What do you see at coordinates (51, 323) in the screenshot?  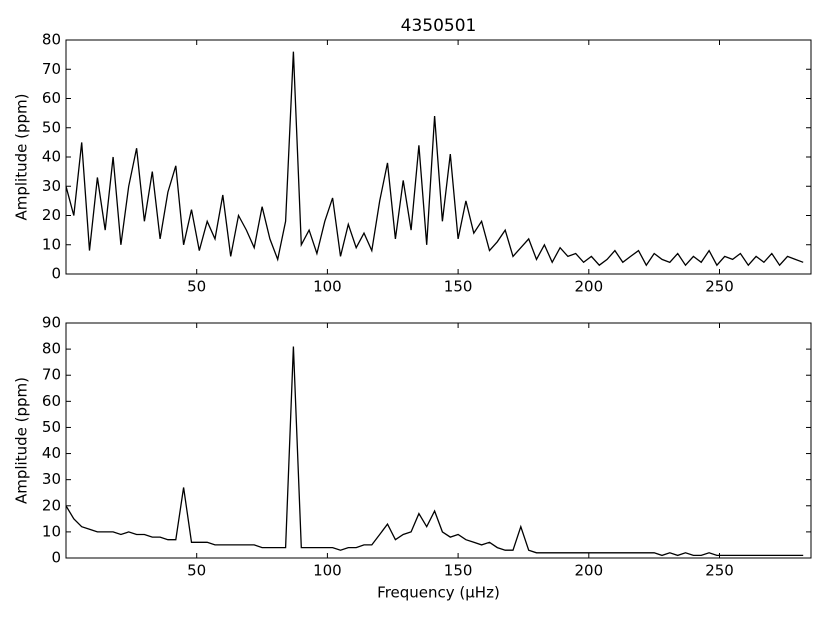 I see `y-tick-label: 90` at bounding box center [51, 323].